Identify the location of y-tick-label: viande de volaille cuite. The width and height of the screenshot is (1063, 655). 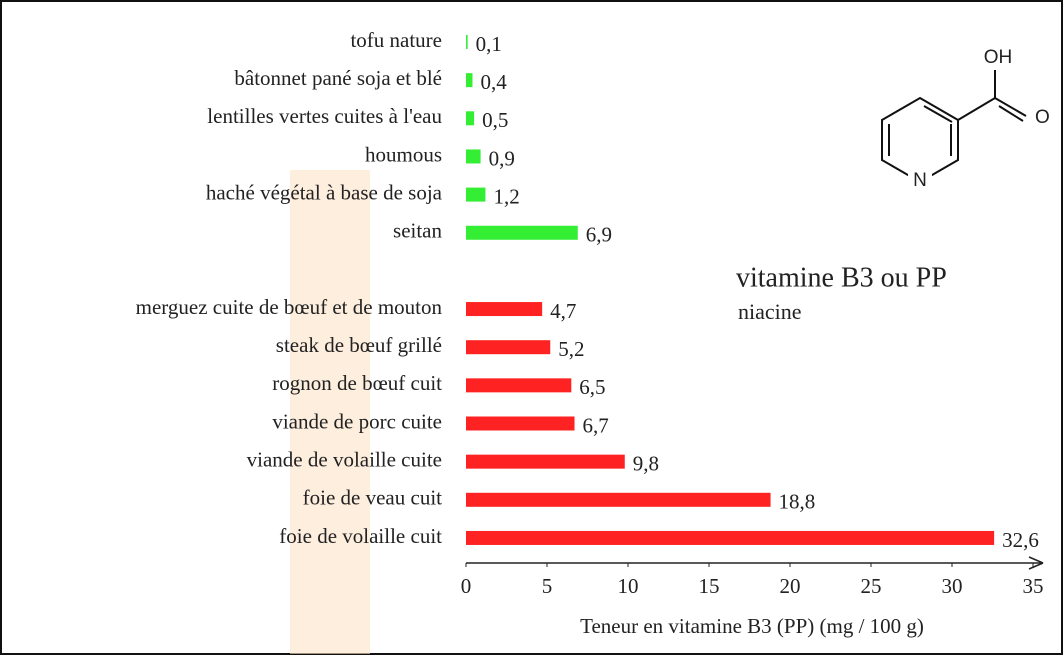
(344, 459).